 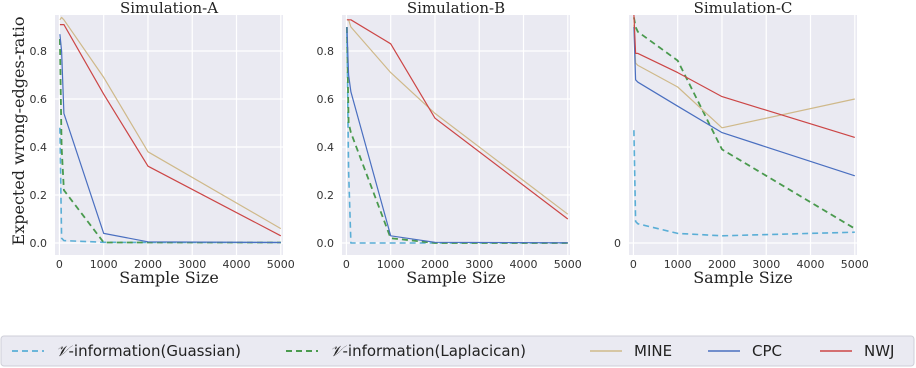 What do you see at coordinates (169, 8) in the screenshot?
I see `subplot-title: Simulation-A` at bounding box center [169, 8].